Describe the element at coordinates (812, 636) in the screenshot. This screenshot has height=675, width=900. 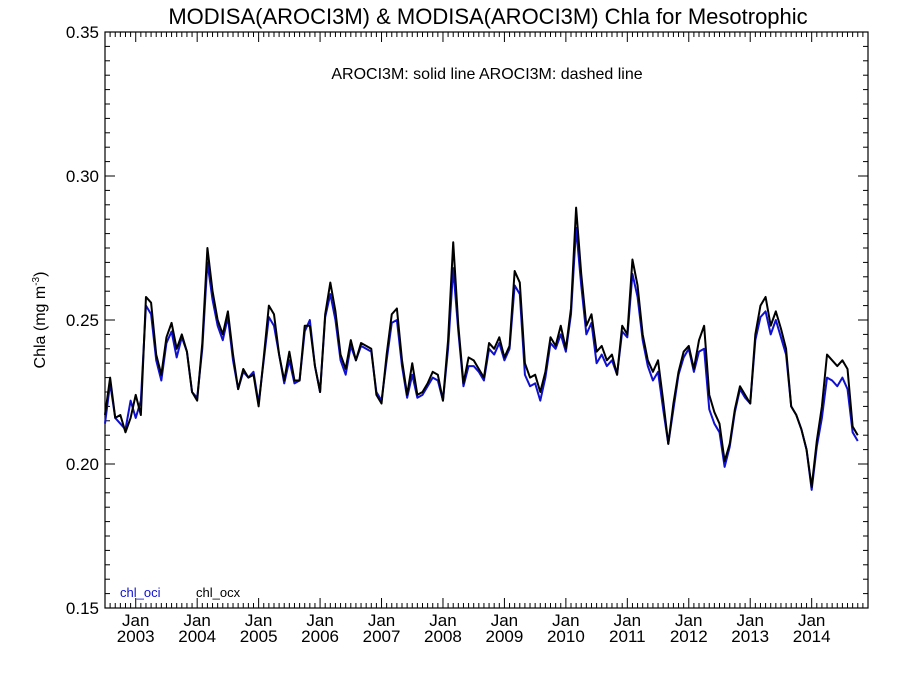
I see `x-tick-year-label: 2014` at that location.